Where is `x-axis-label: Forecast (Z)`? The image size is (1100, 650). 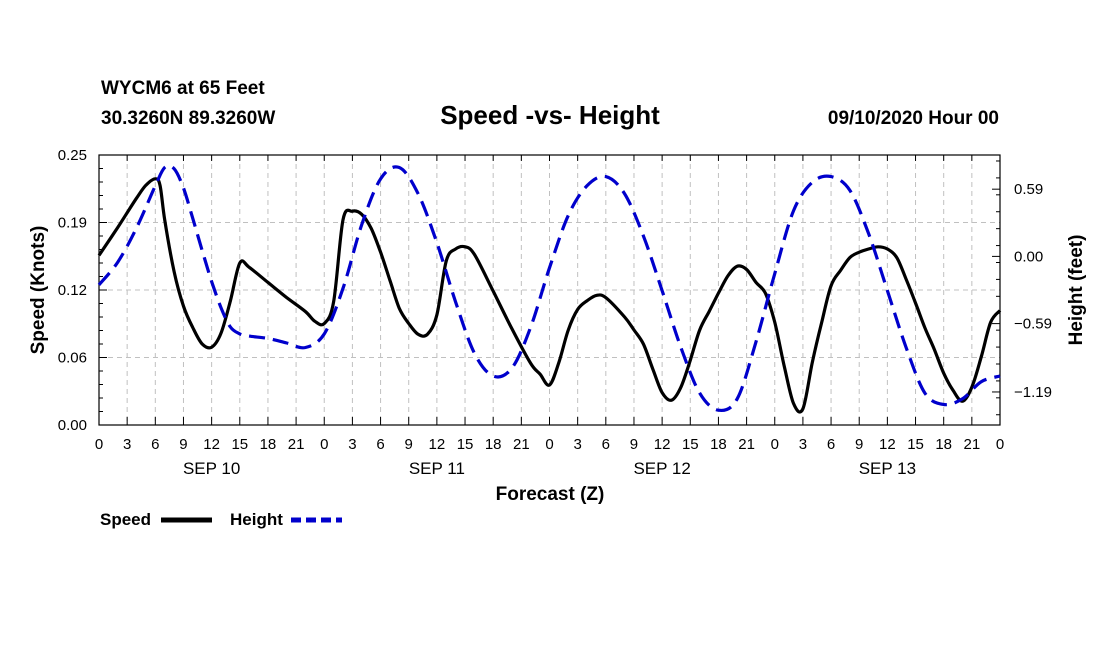
x-axis-label: Forecast (Z) is located at coordinates (550, 494).